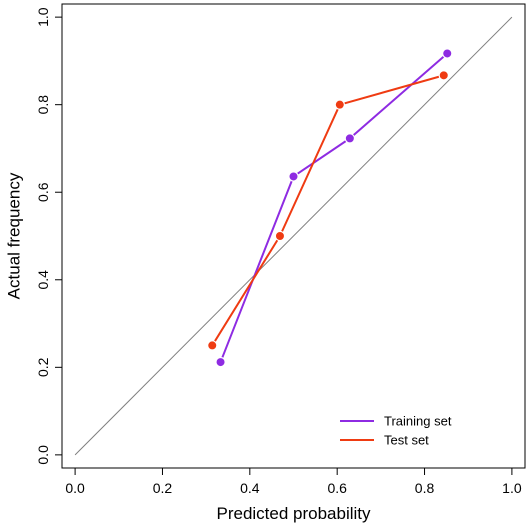  Describe the element at coordinates (43, 17) in the screenshot. I see `y-tick-label: 1.0` at that location.